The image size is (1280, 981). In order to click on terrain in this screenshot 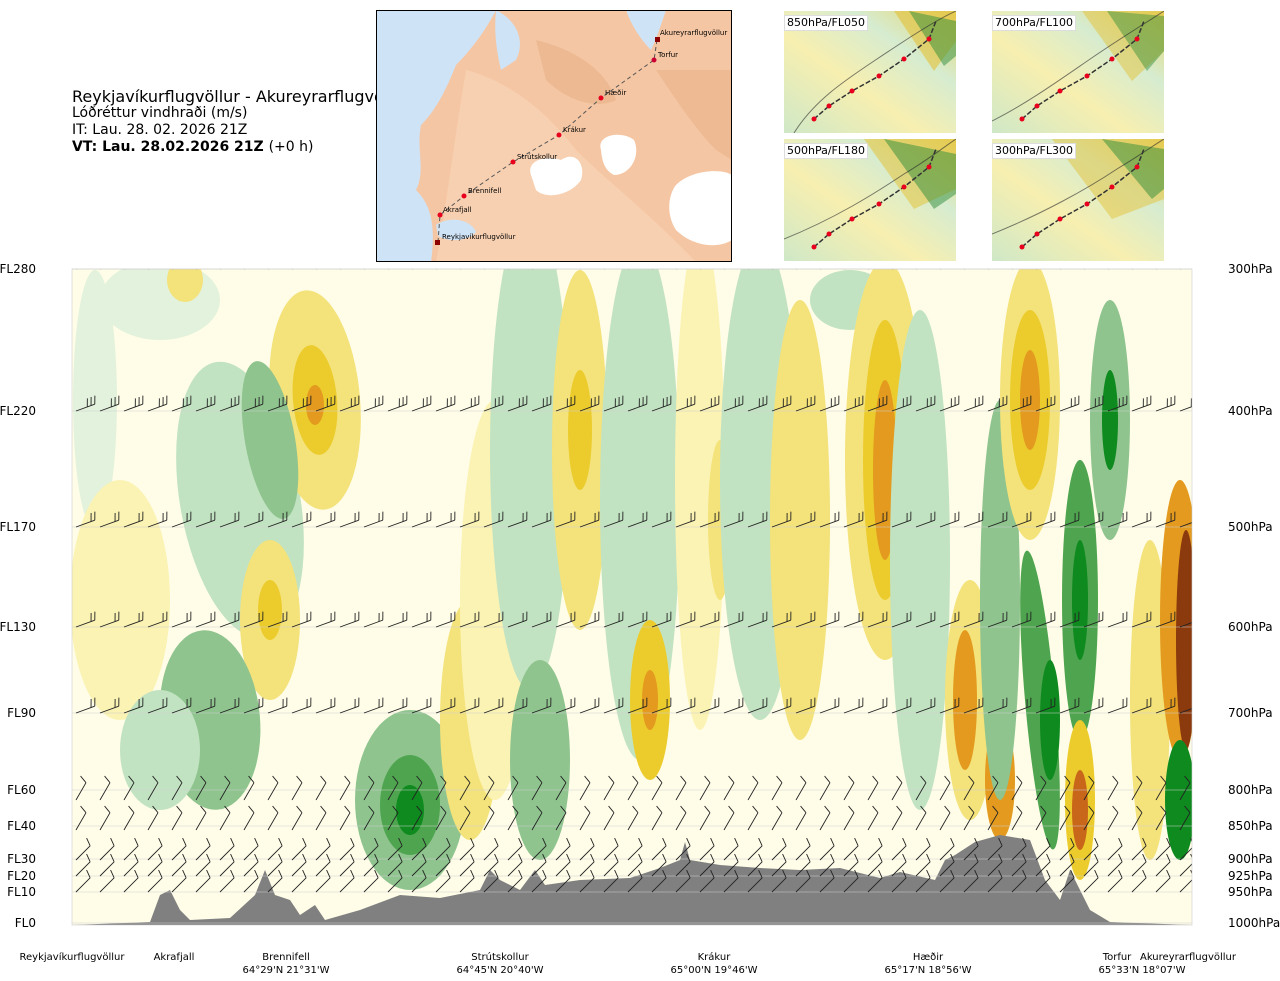, I will do `click(632, 880)`.